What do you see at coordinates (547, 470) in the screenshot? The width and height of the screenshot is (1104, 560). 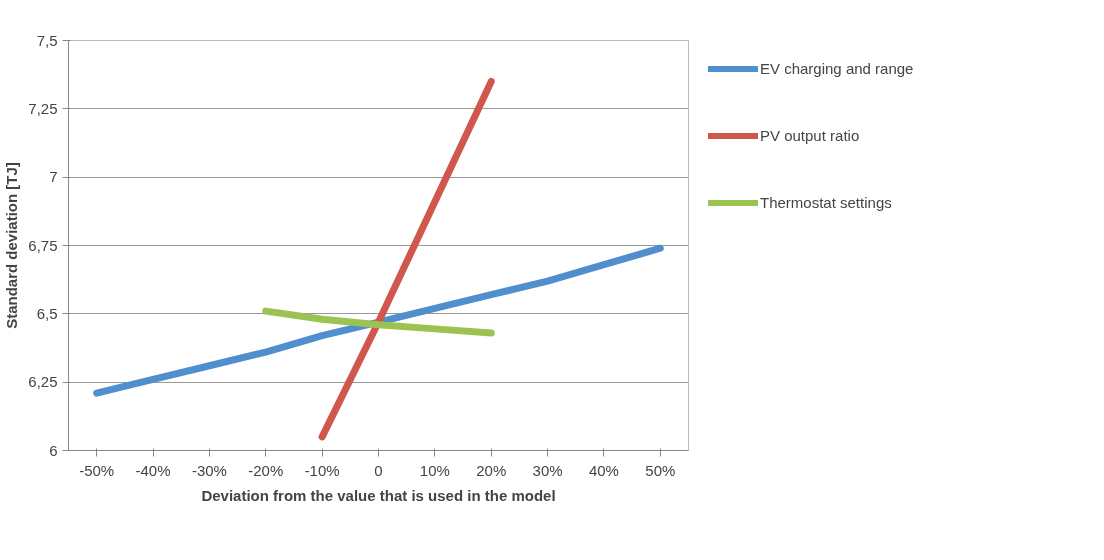 I see `x-tick-label: 30%` at bounding box center [547, 470].